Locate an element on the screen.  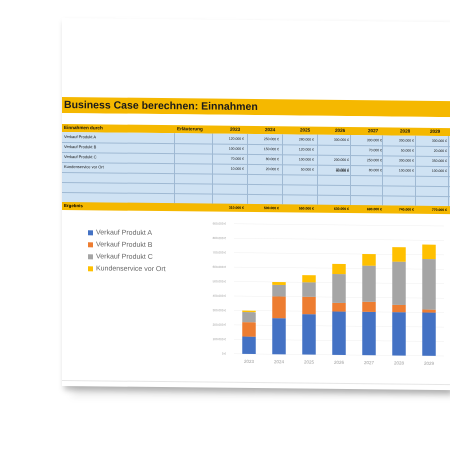
header-year: 2023 is located at coordinates (235, 129).